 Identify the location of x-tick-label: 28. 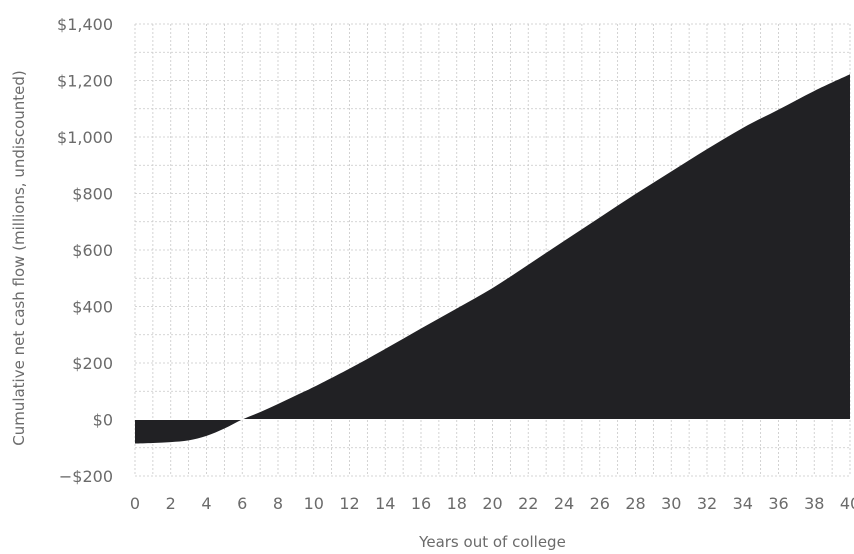
(635, 503).